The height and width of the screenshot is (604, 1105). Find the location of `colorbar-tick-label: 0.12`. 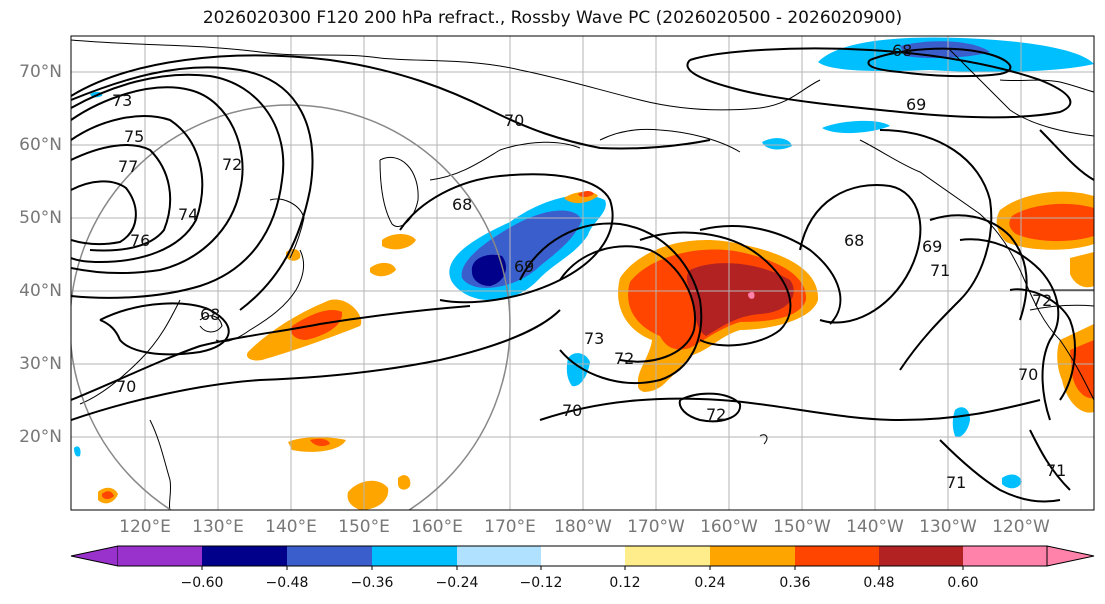

colorbar-tick-label: 0.12 is located at coordinates (625, 583).